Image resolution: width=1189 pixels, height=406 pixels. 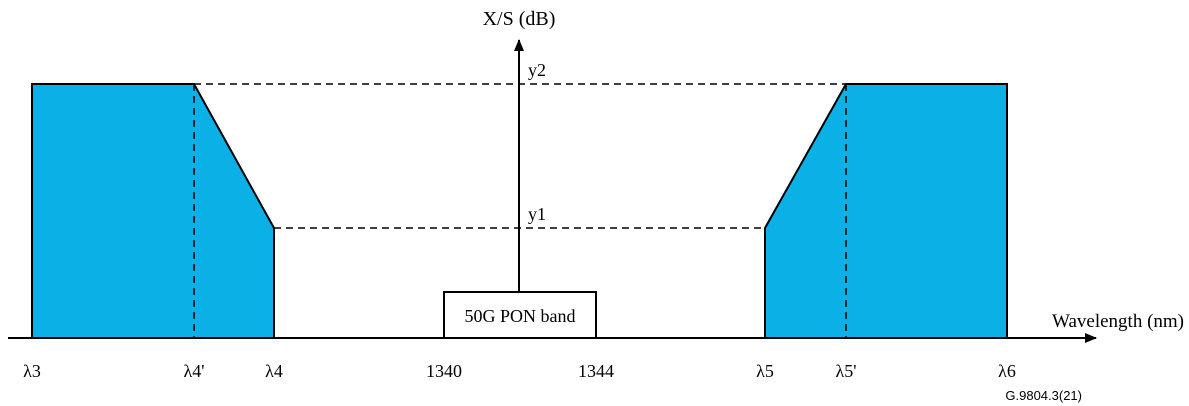 I want to click on x-axis-label: Wavelength (nm), so click(x=1118, y=321).